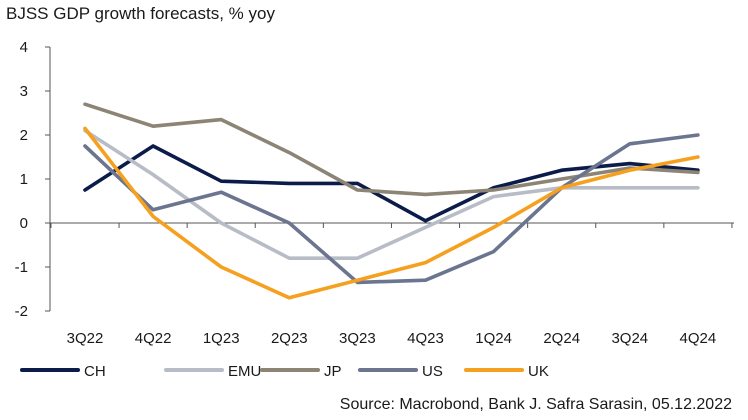 The width and height of the screenshot is (748, 420). Describe the element at coordinates (24, 179) in the screenshot. I see `y-tick-label: 1` at that location.